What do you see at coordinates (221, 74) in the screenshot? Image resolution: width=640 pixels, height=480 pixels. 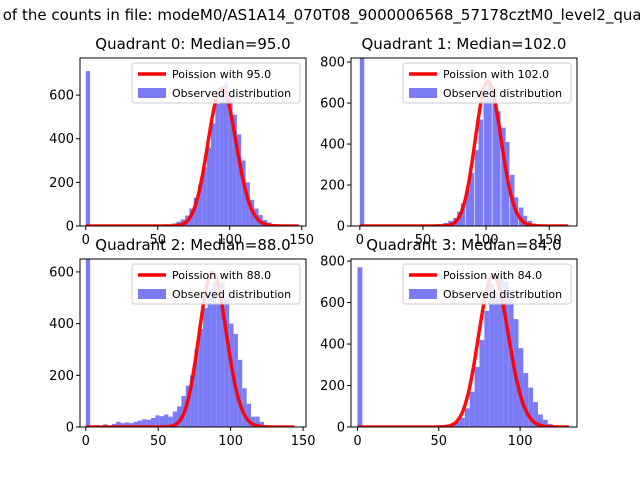 I see `legend-label-poisson: Poission with 95.0` at bounding box center [221, 74].